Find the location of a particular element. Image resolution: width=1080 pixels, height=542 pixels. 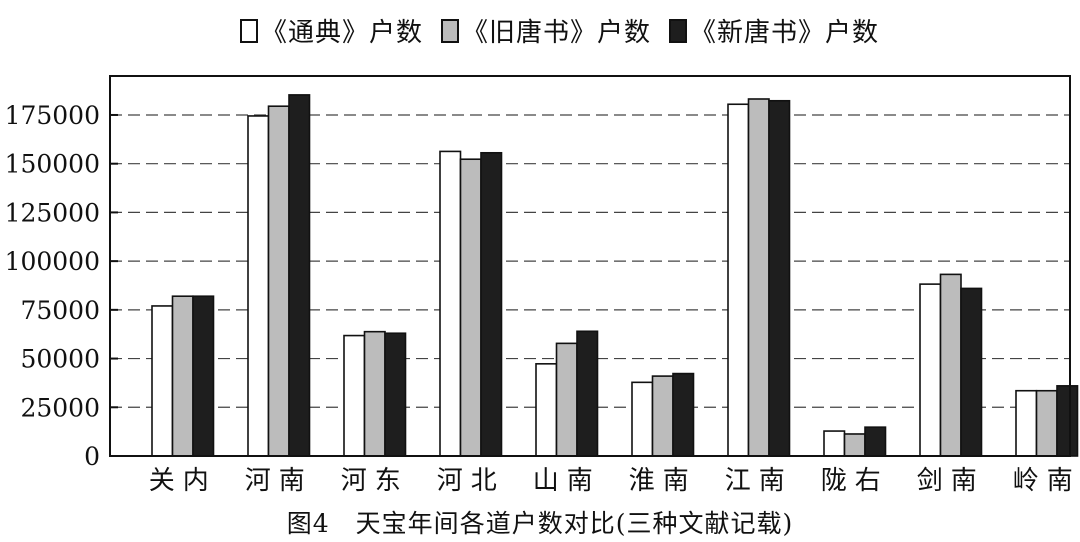

x-axis-labels: 关内 河南 河东 河北 山南 淮南 江南 陇右 剑南 岭南 is located at coordinates (614, 481).